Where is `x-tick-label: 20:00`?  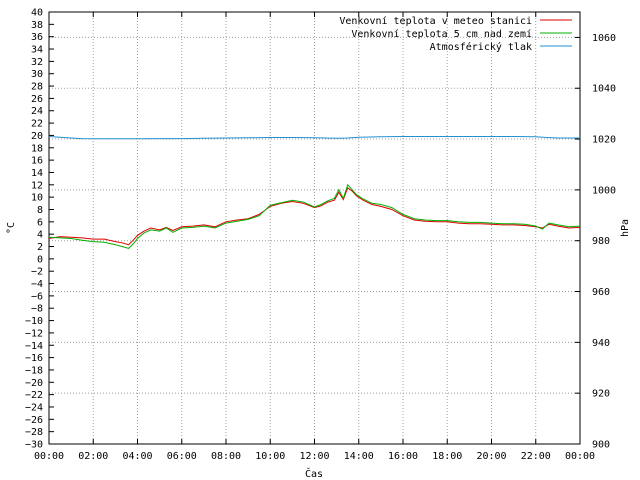
x-tick-label: 20:00 is located at coordinates (491, 456).